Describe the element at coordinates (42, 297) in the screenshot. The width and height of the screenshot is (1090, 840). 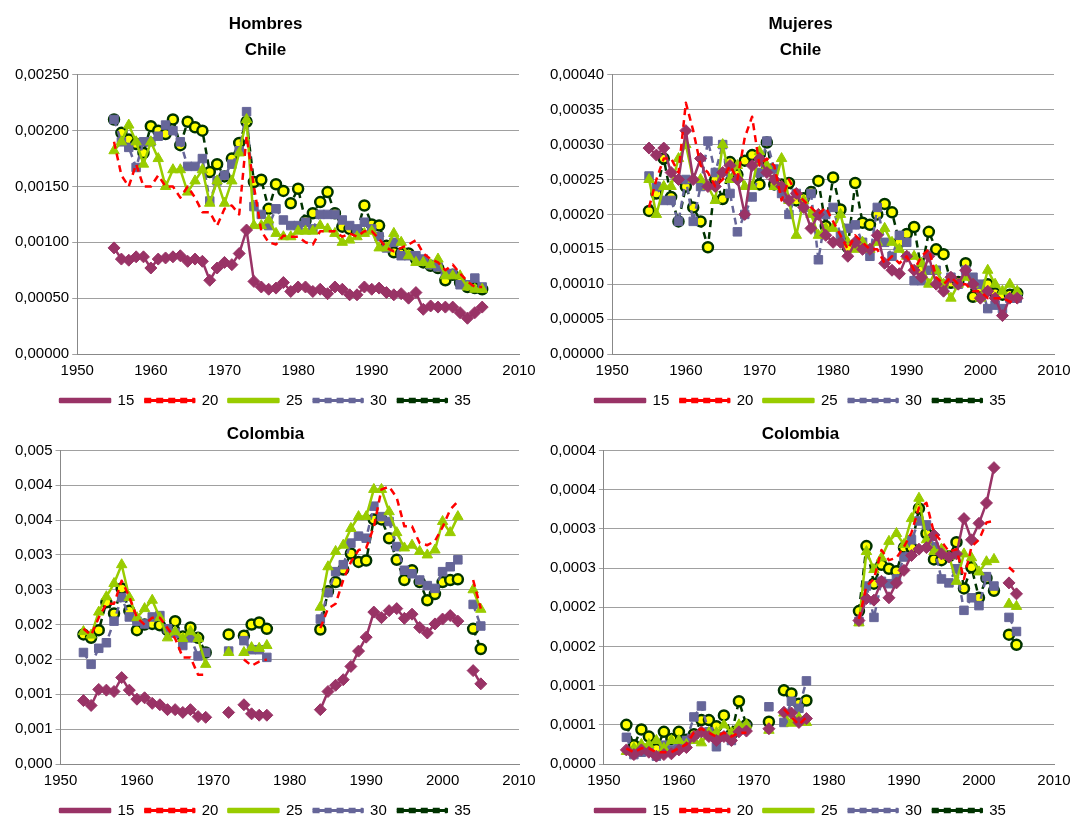
I see `y-tick-label: 0,00050` at that location.